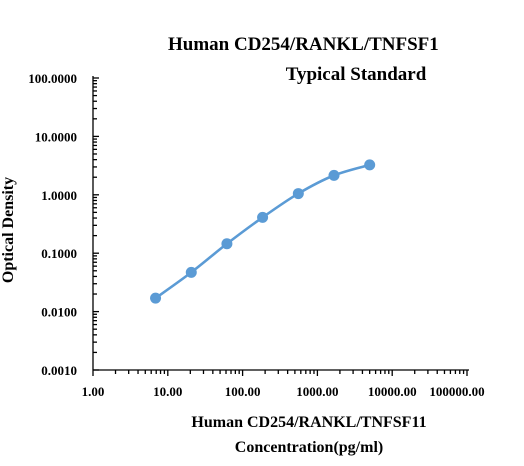  What do you see at coordinates (93, 391) in the screenshot?
I see `x-tick-label: 1.00` at bounding box center [93, 391].